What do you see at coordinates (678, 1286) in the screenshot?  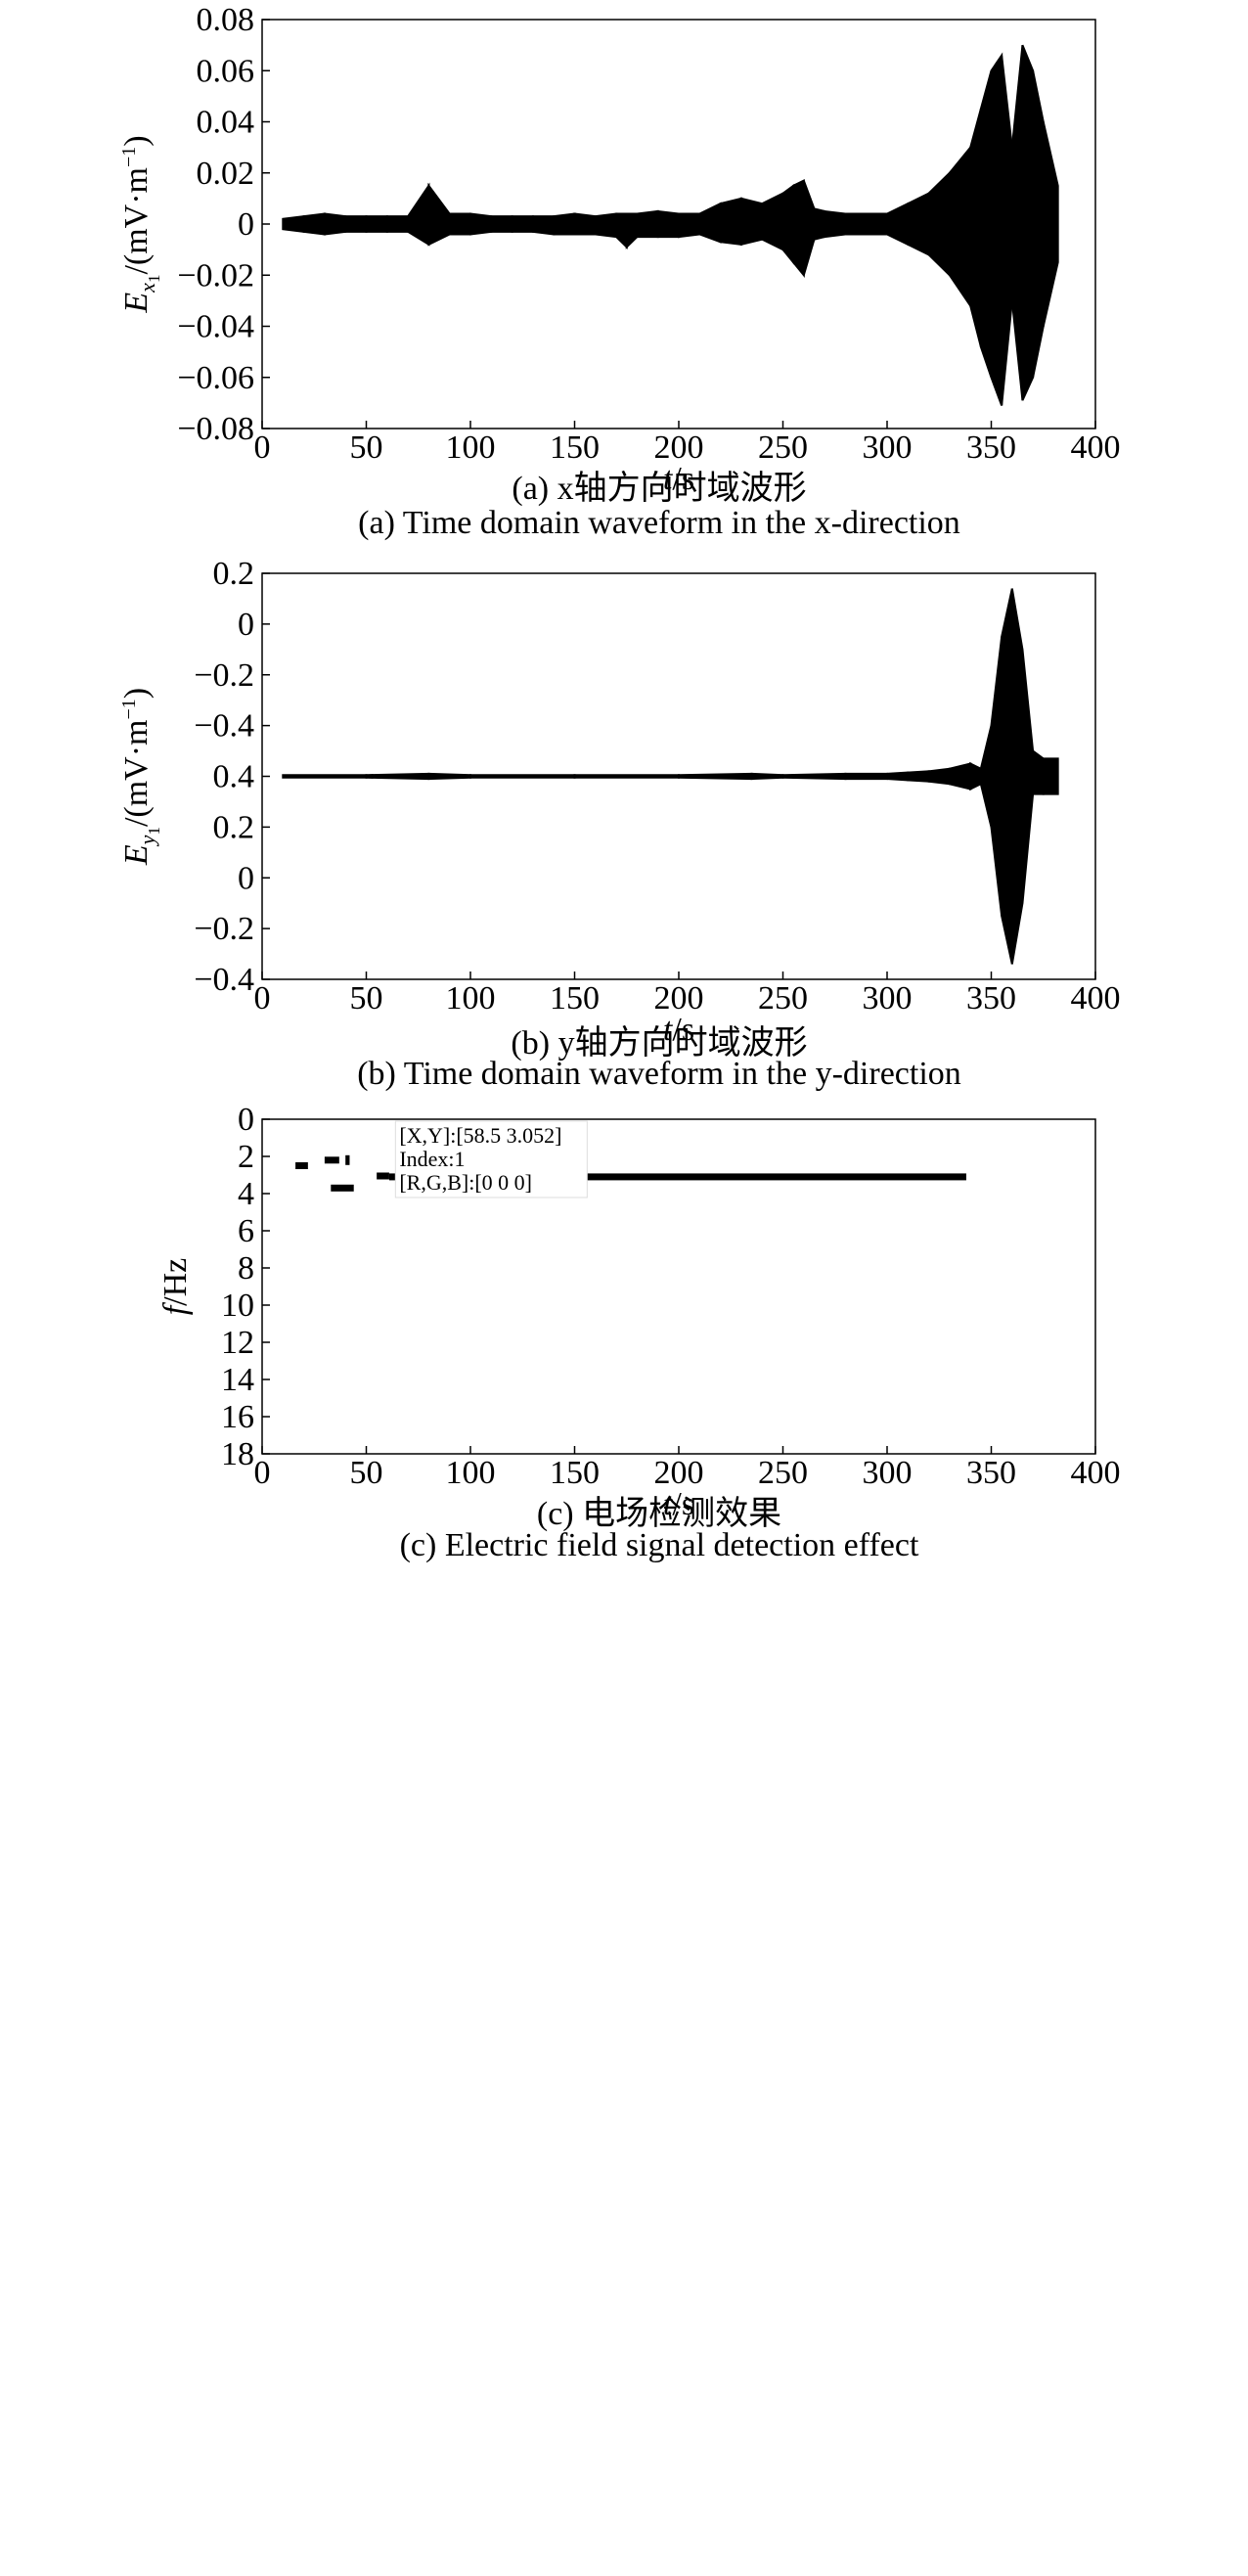 I see `plot-frame` at bounding box center [678, 1286].